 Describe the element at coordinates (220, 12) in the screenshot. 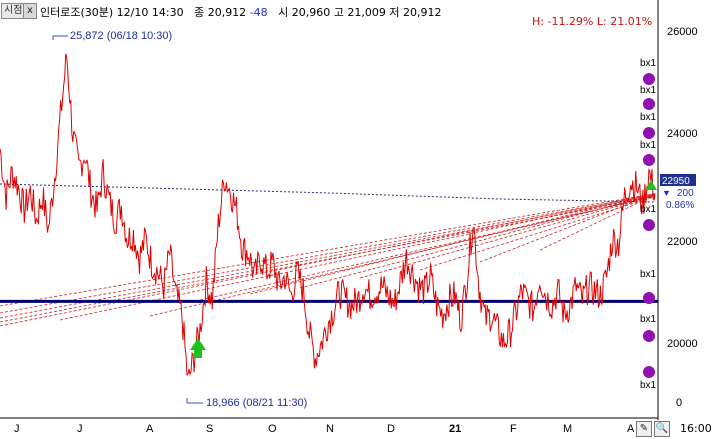

I see `close-price: 종 20,912` at that location.